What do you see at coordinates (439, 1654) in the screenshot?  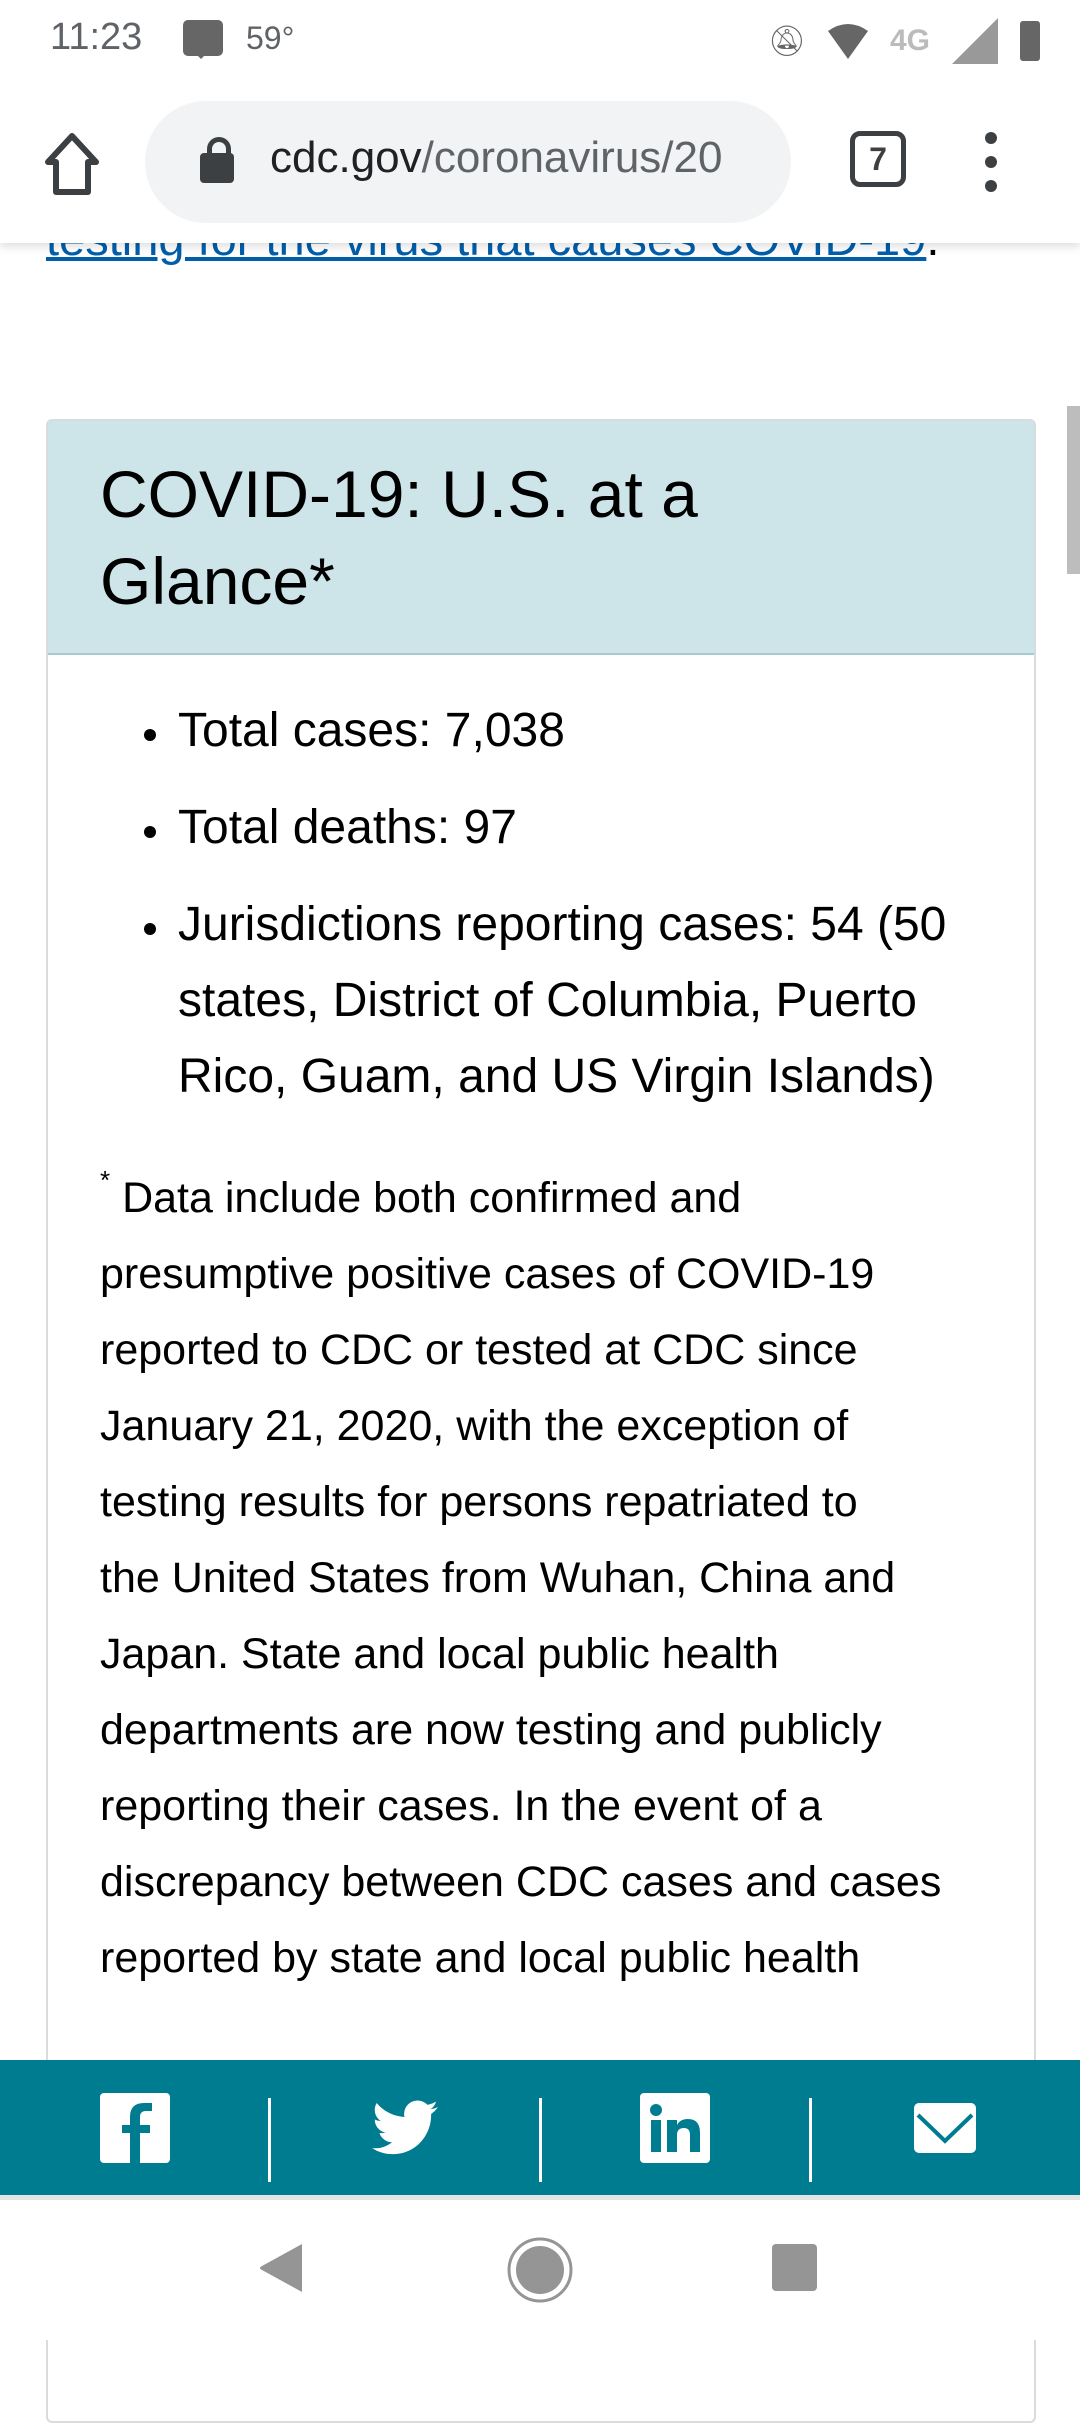 I see `footnote-line: Japan. State and local public health` at bounding box center [439, 1654].